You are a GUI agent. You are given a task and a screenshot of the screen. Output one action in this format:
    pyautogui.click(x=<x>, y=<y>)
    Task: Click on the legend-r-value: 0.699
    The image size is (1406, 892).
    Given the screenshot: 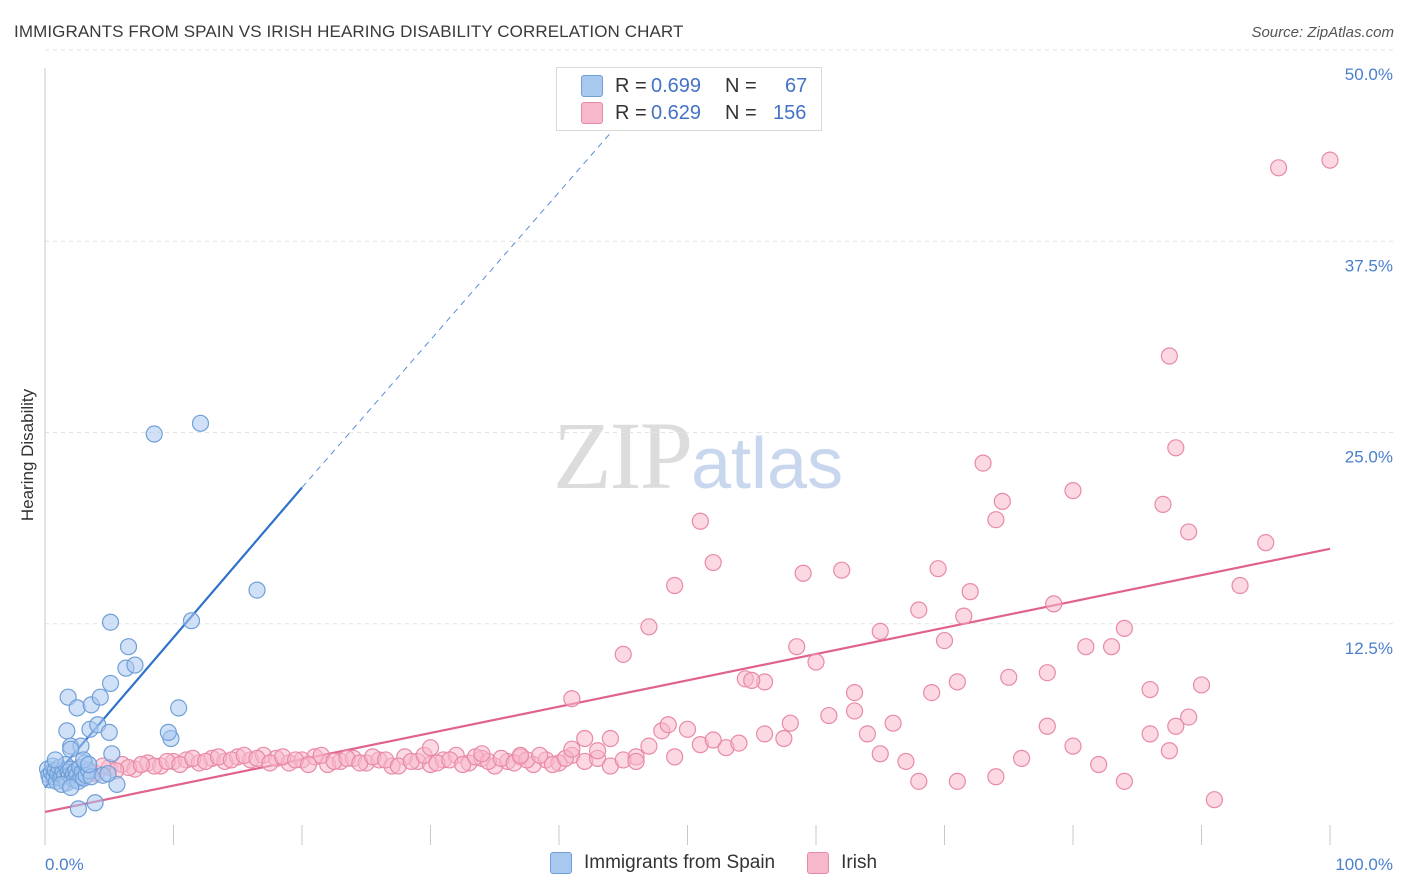 What is the action you would take?
    pyautogui.click(x=676, y=85)
    